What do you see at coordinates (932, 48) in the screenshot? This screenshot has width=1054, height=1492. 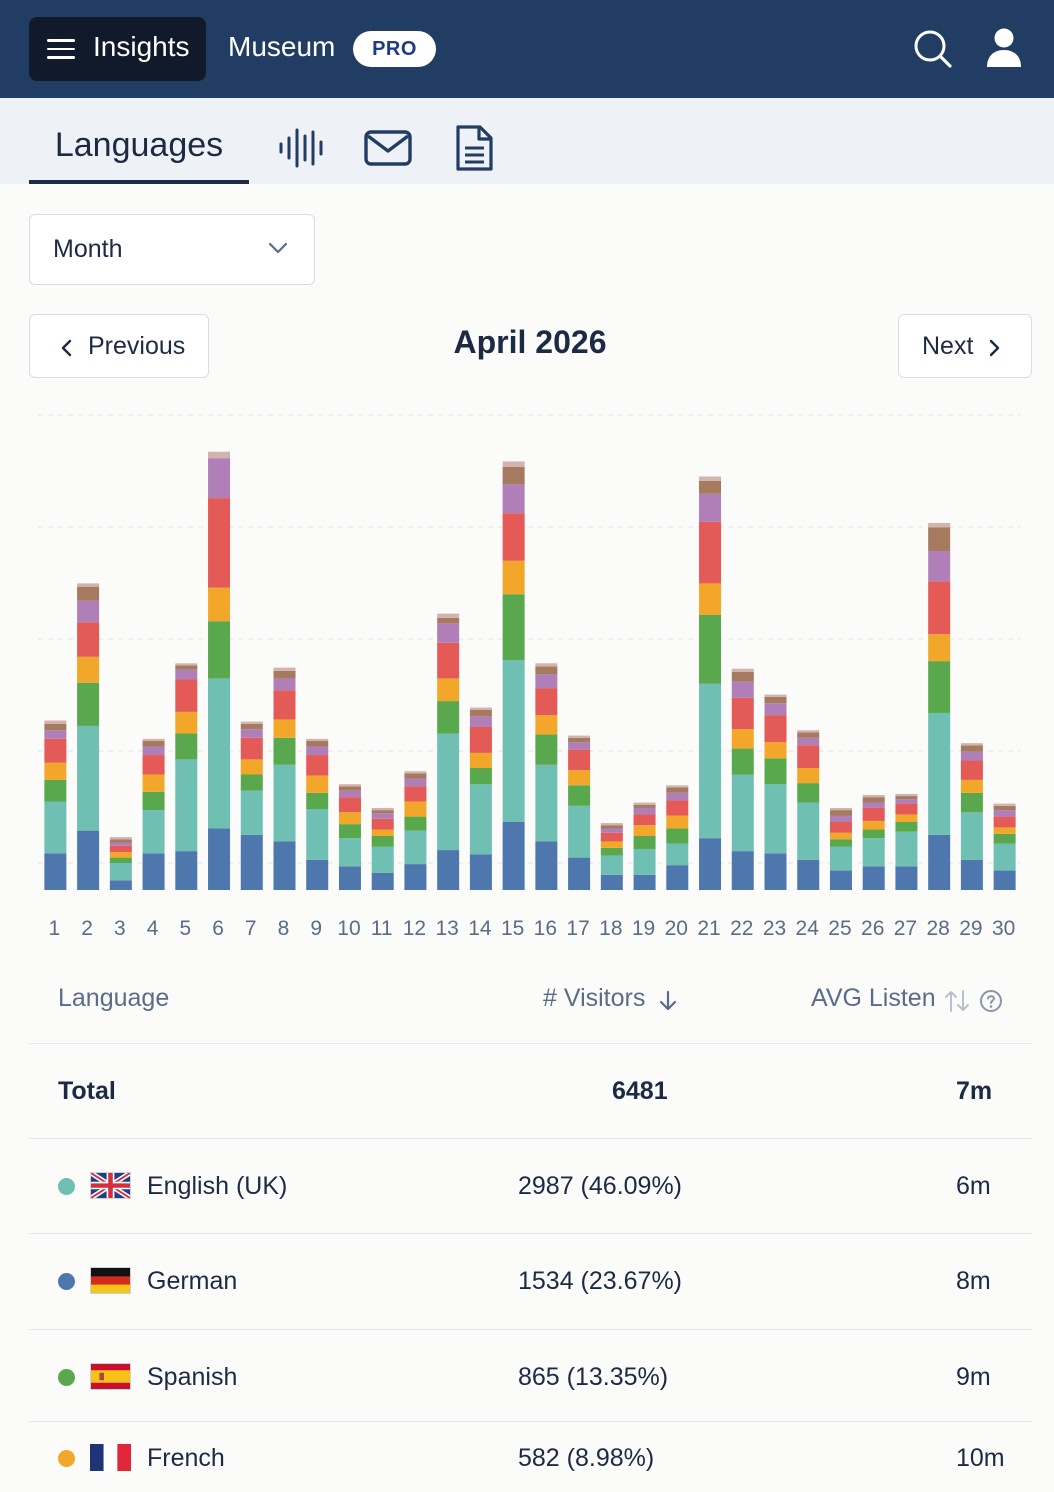 I see `search-icon` at bounding box center [932, 48].